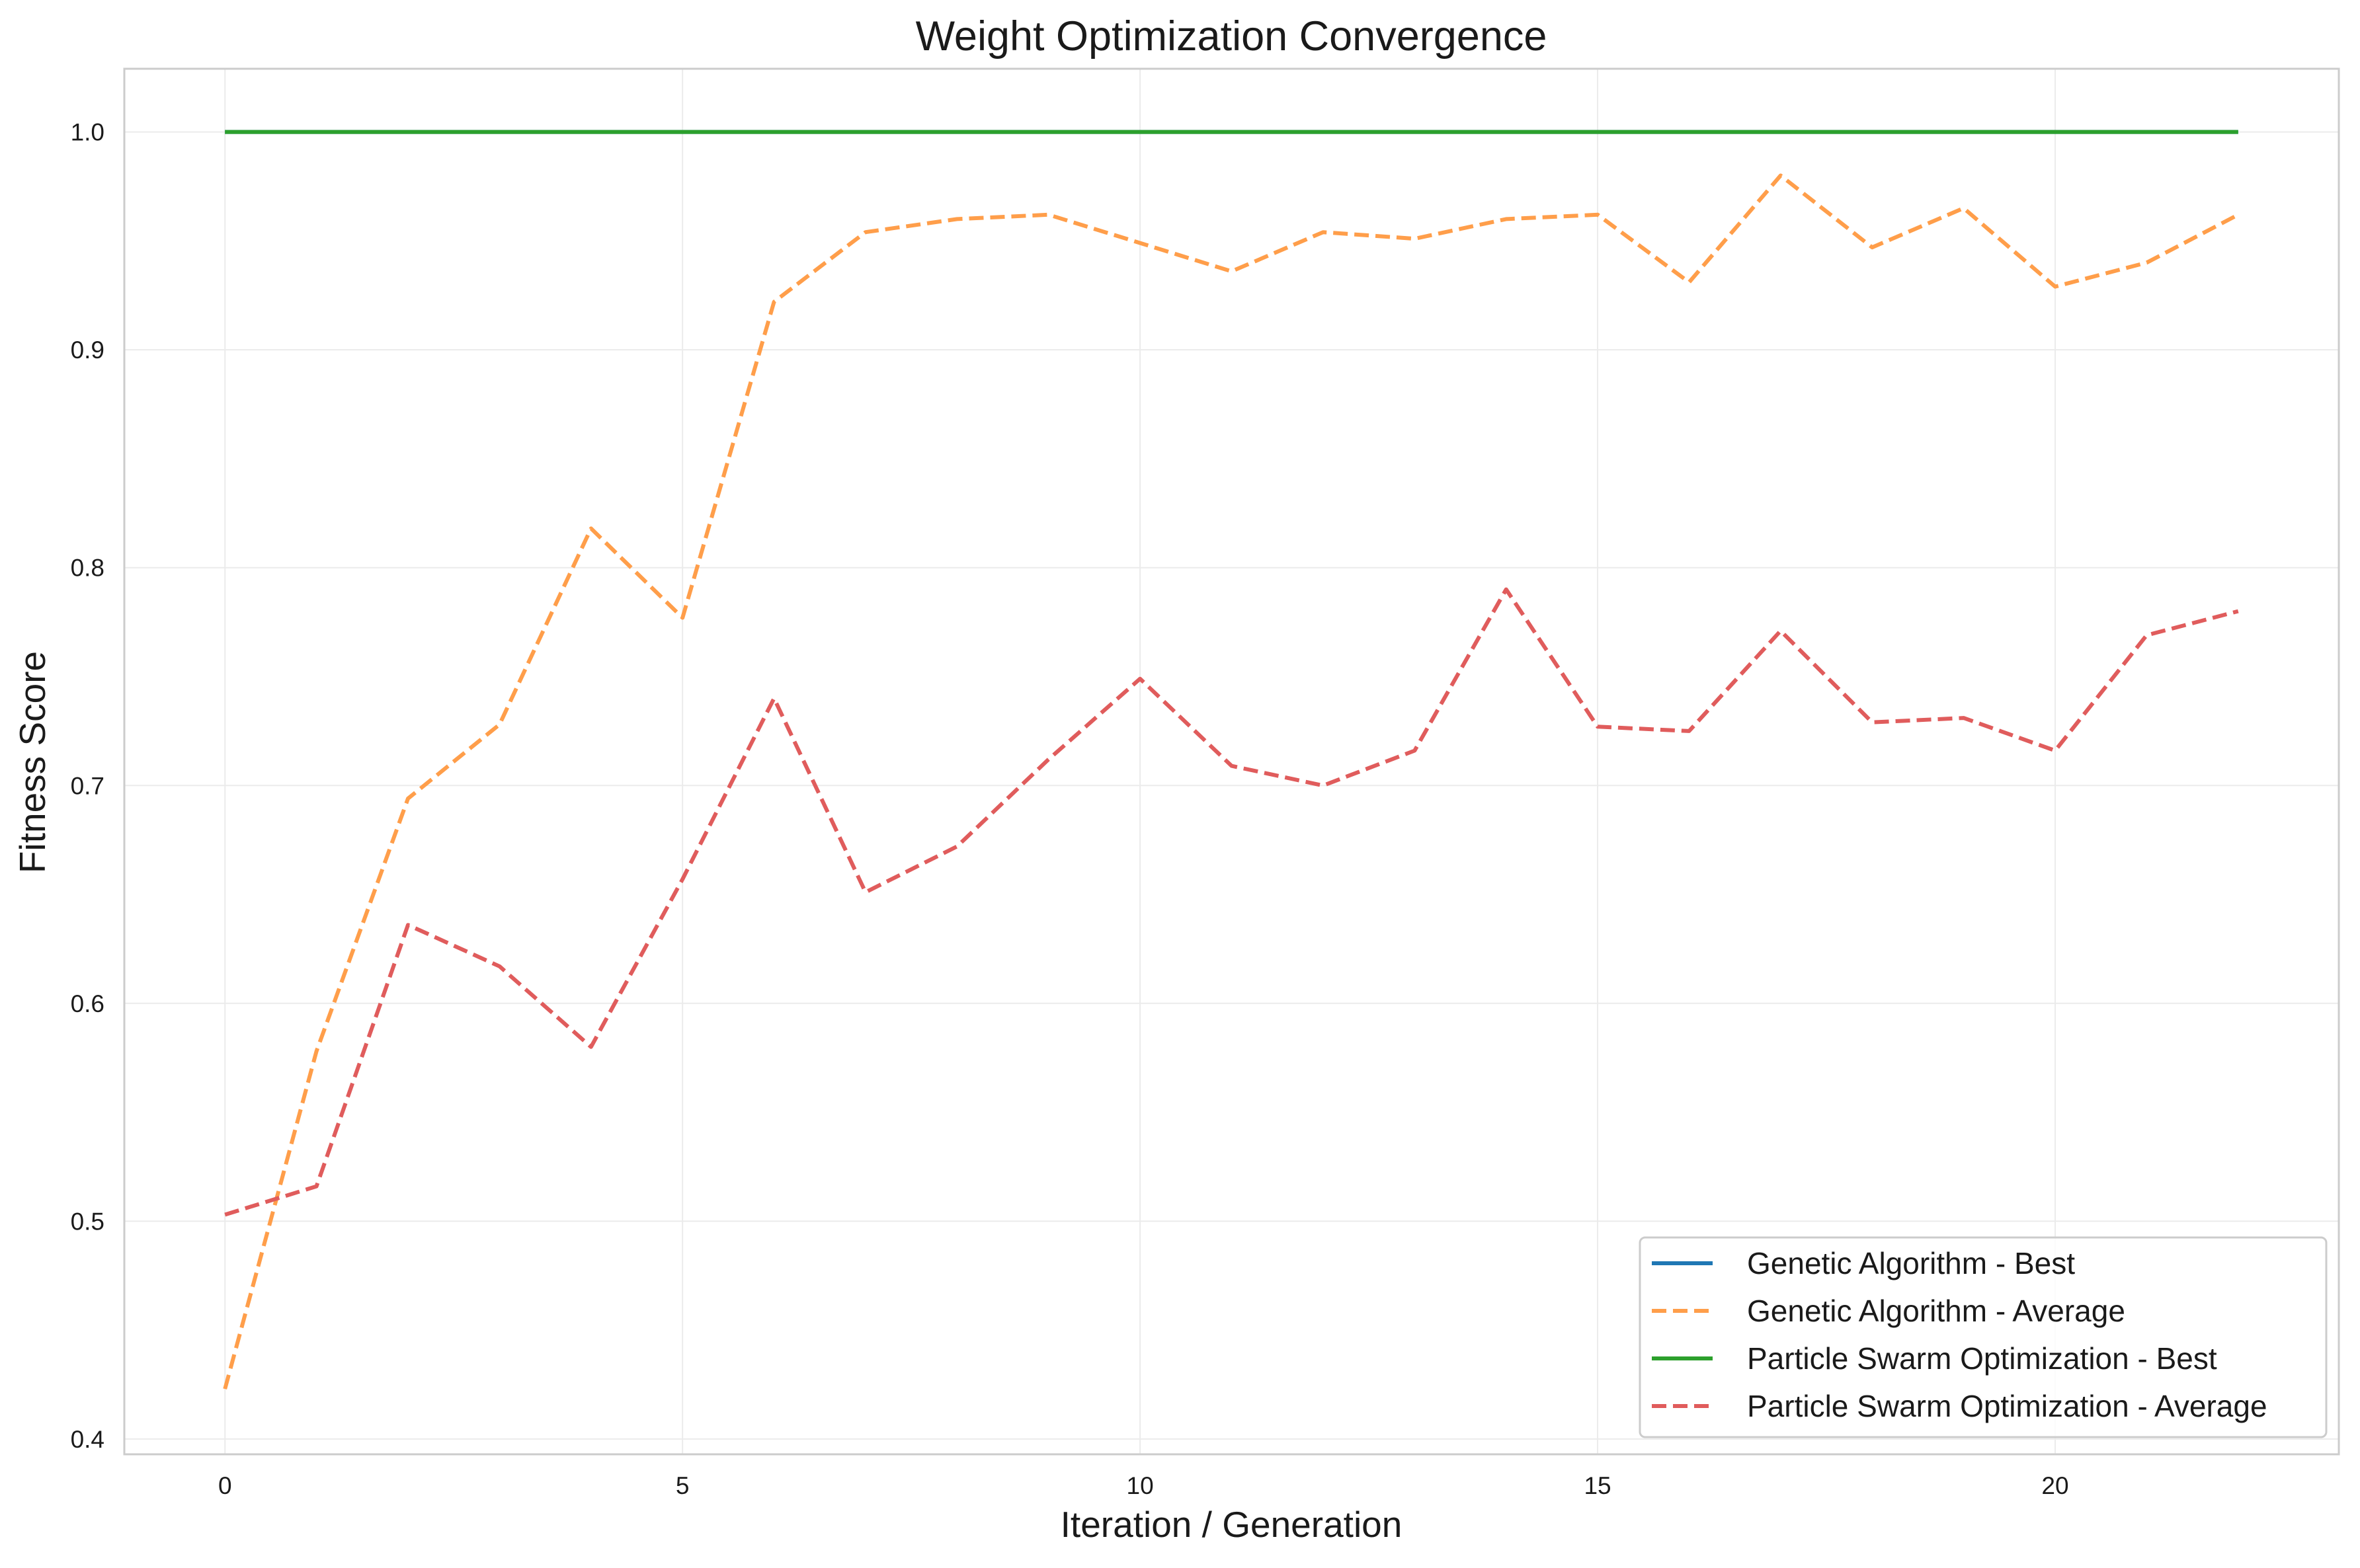  Describe the element at coordinates (87, 785) in the screenshot. I see `y-tick-label: 0.7` at that location.